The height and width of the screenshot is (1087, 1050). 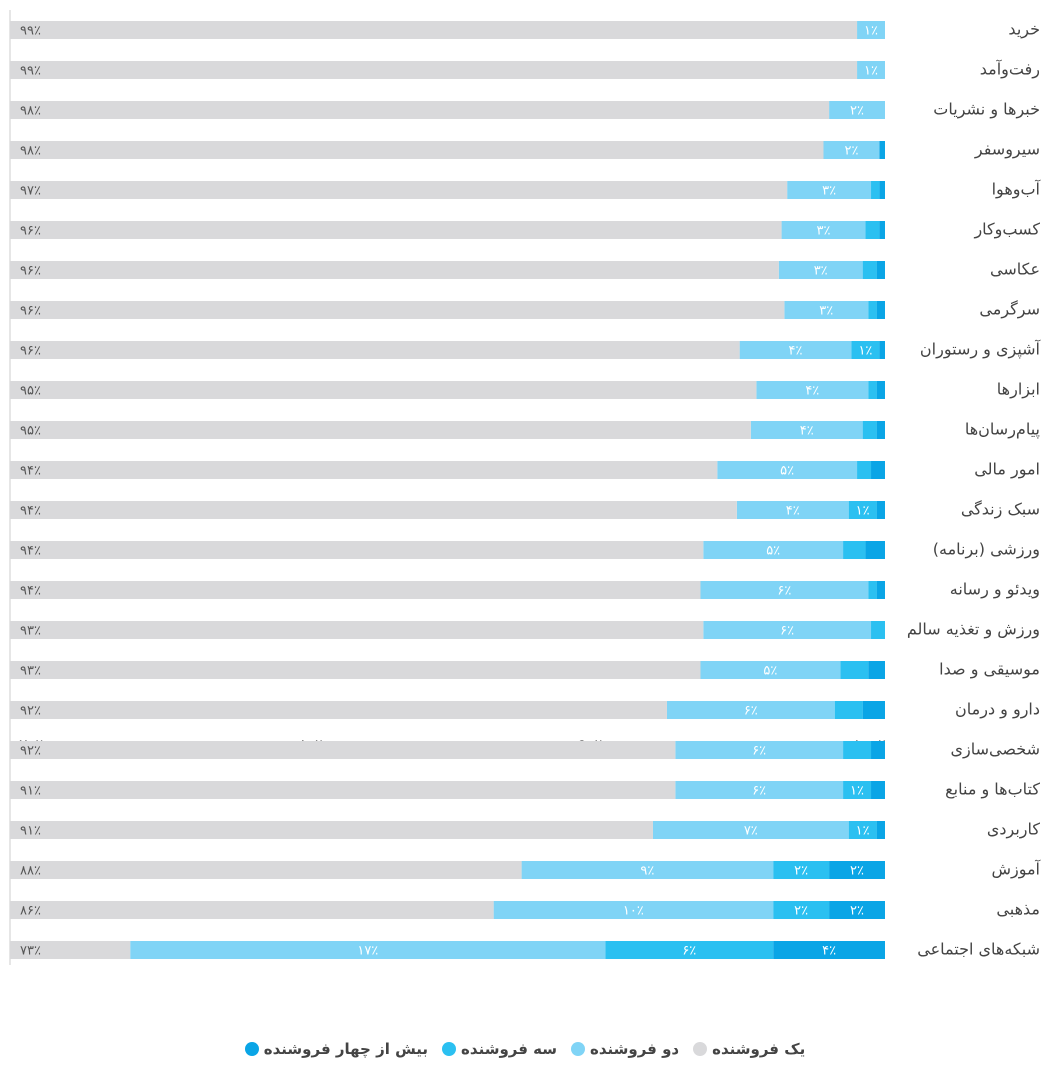 I want to click on category-label: آموزش, so click(x=1016, y=870).